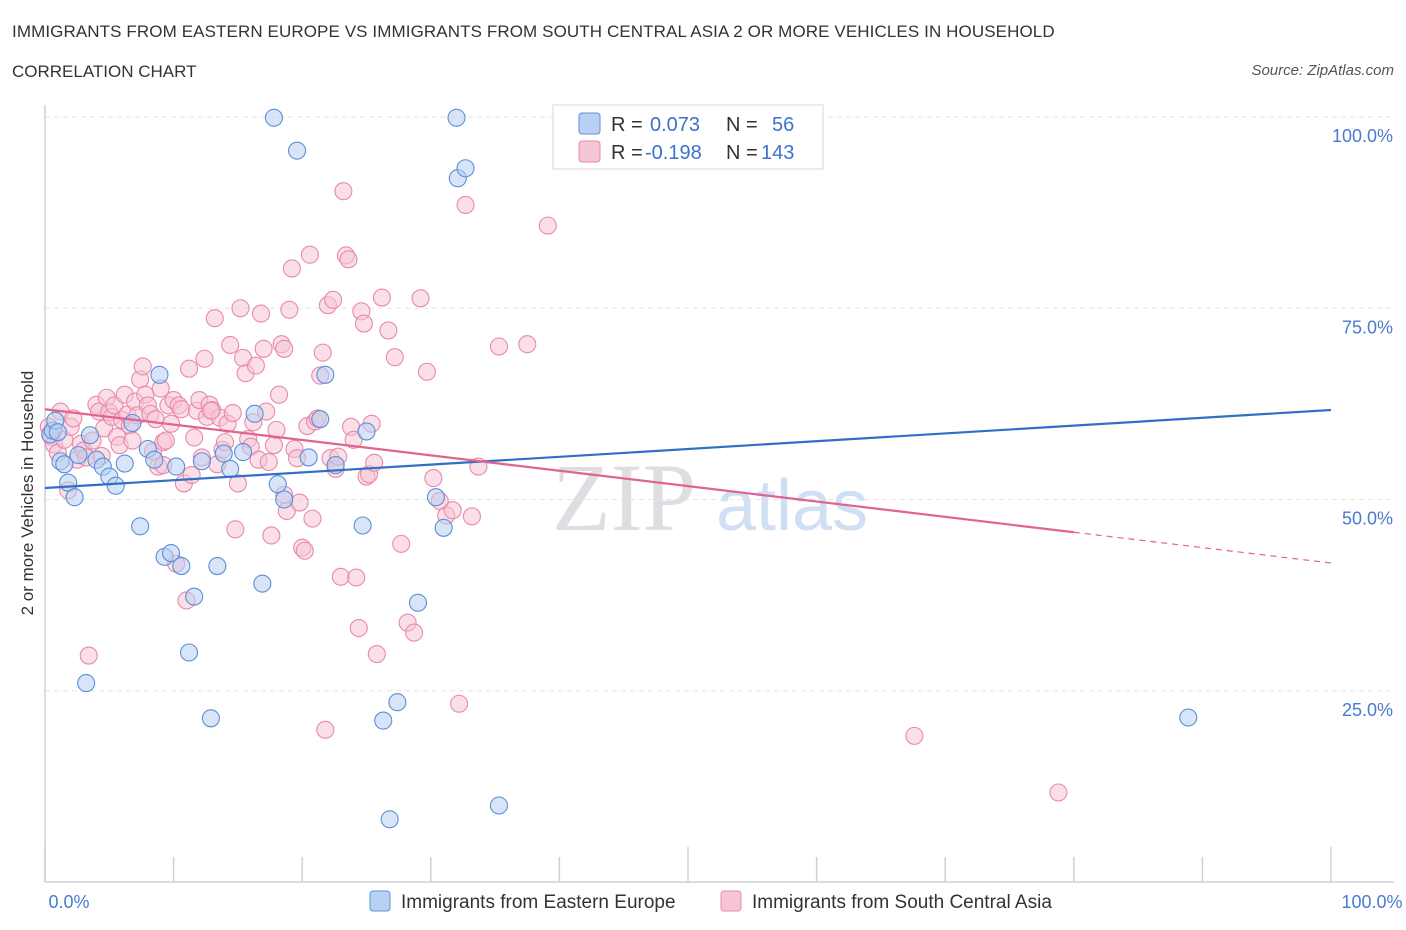  What do you see at coordinates (27, 493) in the screenshot?
I see `y-axis-label: 2 or more Vehicles in Household` at bounding box center [27, 493].